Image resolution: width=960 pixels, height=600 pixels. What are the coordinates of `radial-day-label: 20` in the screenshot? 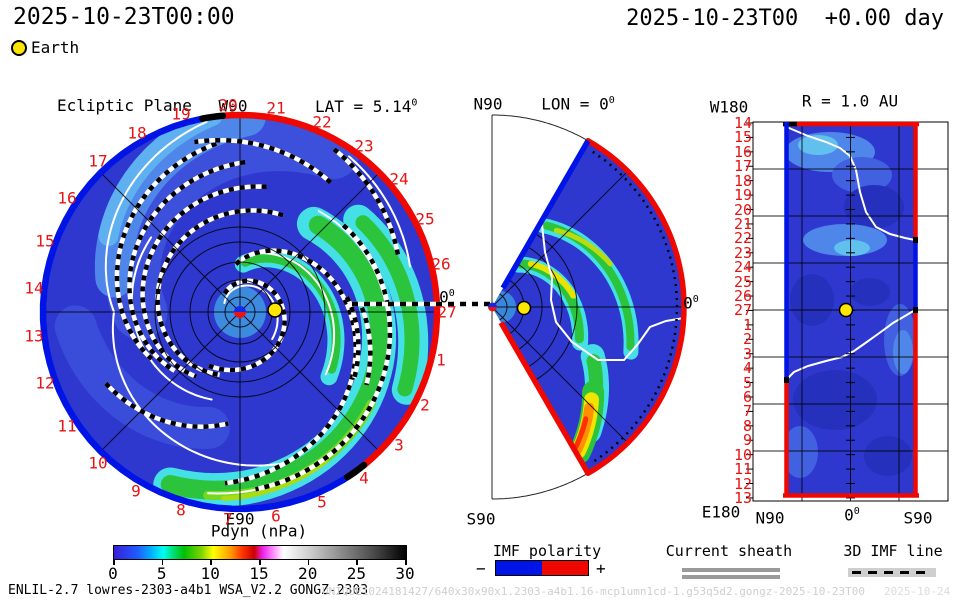 It's located at (742, 210).